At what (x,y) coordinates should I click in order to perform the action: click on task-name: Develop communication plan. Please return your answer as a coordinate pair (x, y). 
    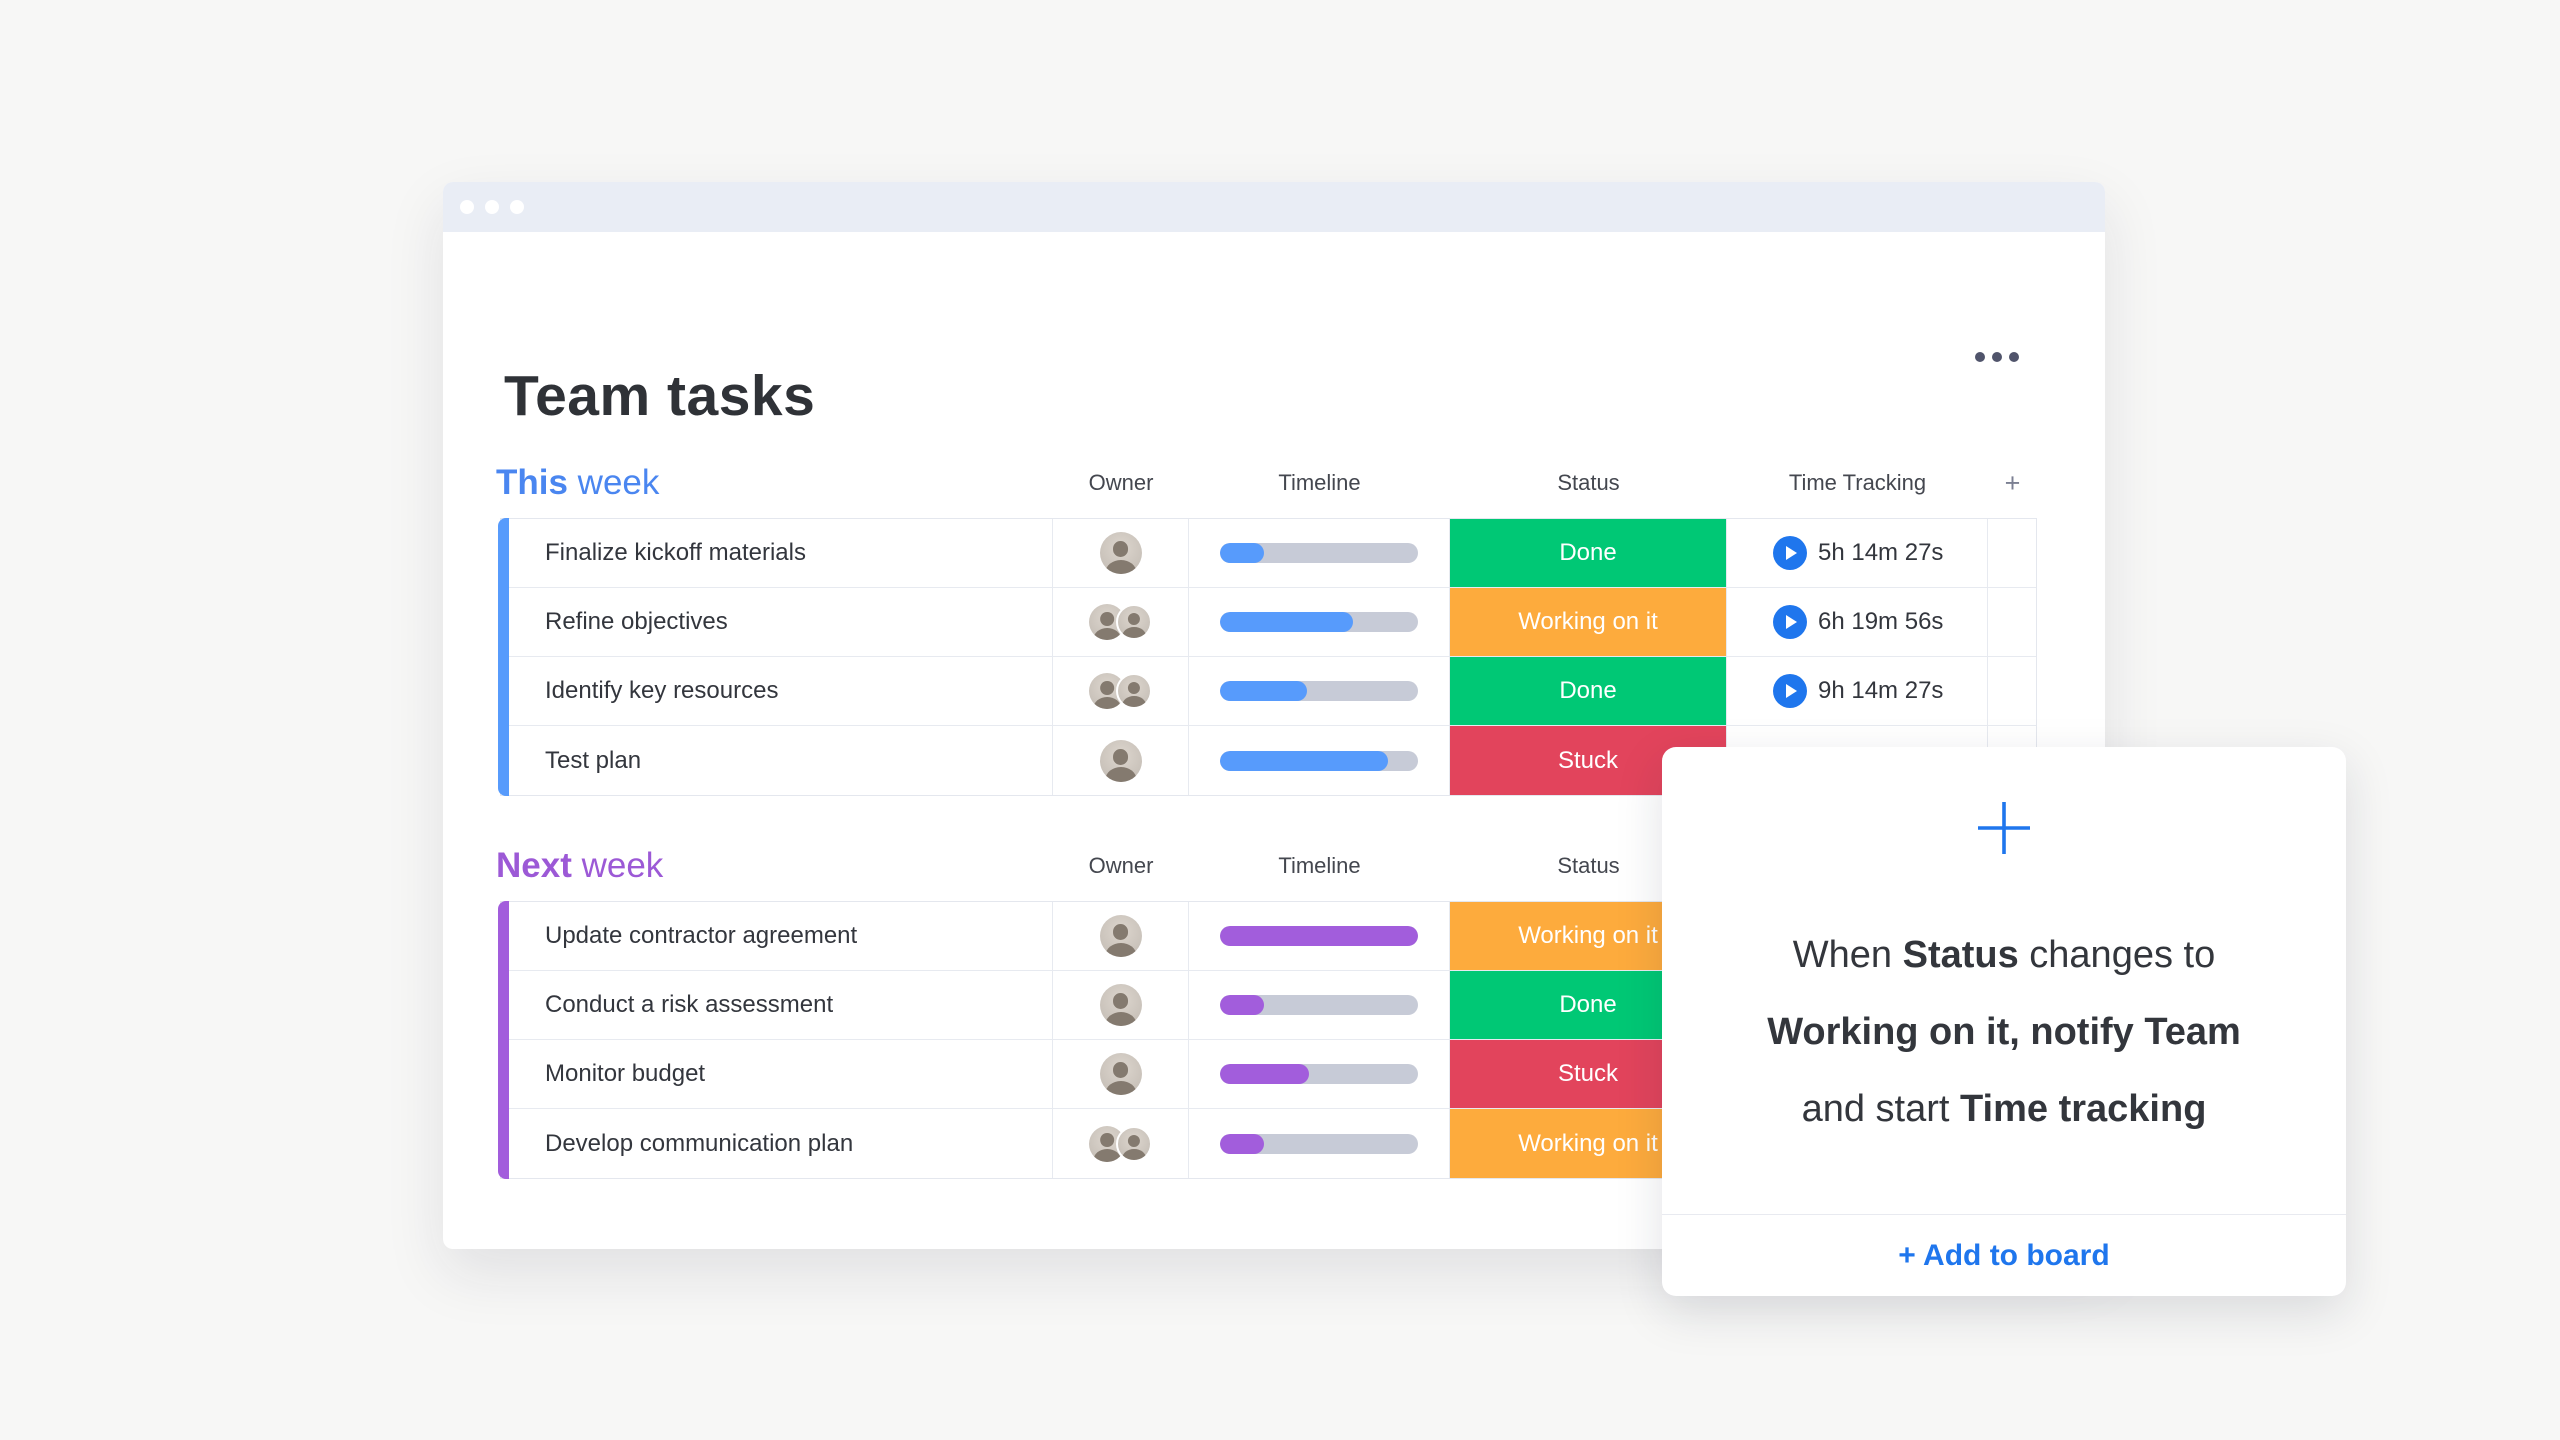
    Looking at the image, I should click on (777, 1143).